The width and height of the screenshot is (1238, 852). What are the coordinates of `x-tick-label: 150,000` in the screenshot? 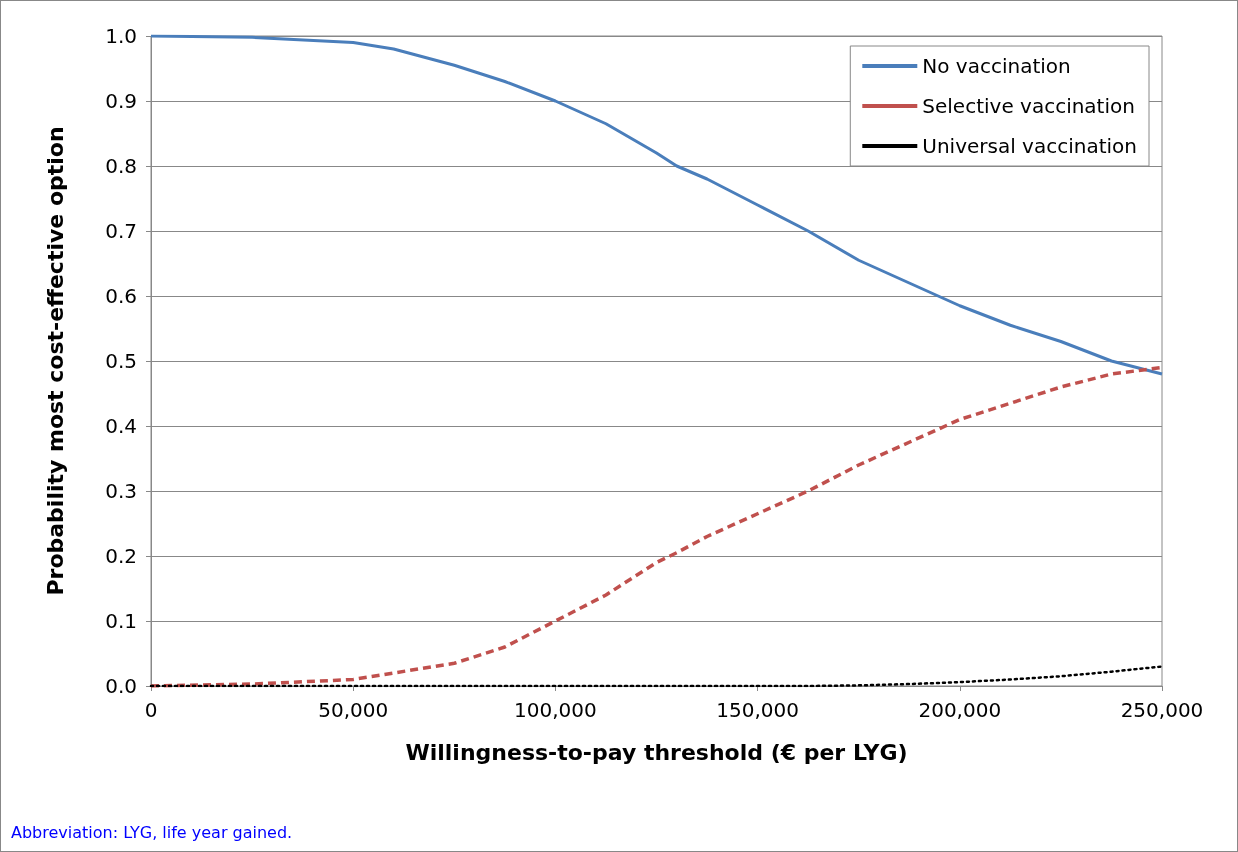 It's located at (757, 710).